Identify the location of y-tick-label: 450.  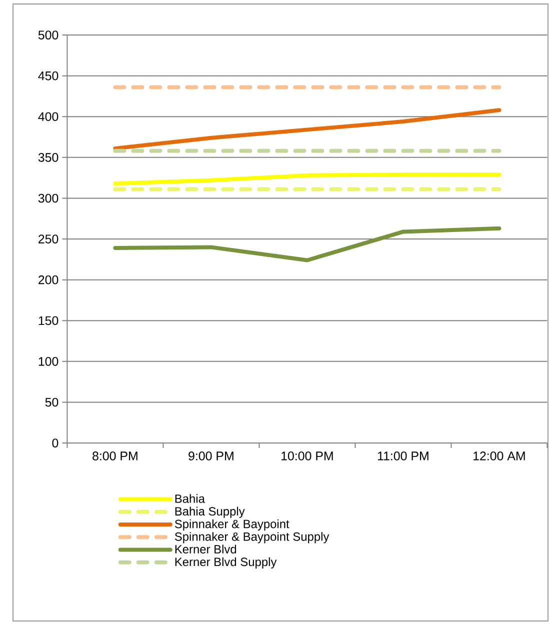
(48, 75).